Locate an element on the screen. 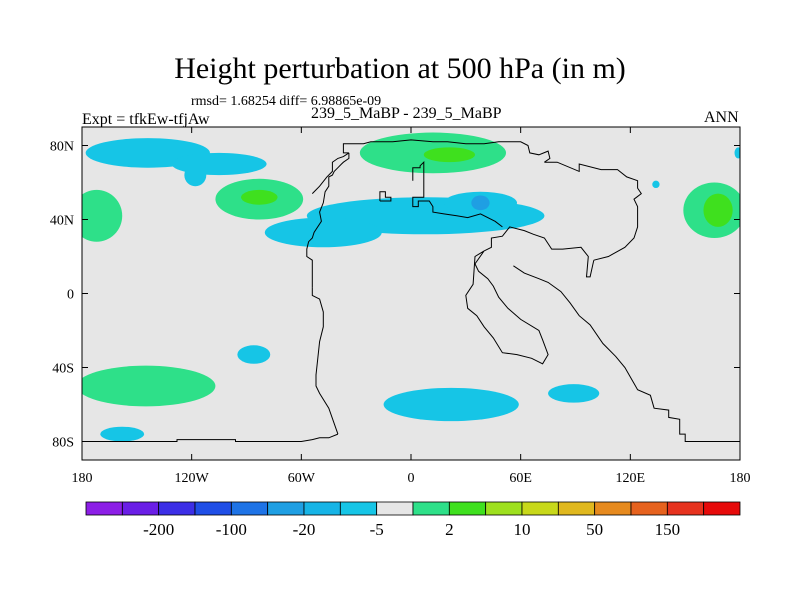 This screenshot has width=800, height=600. y-tick-label: 0 is located at coordinates (70, 295).